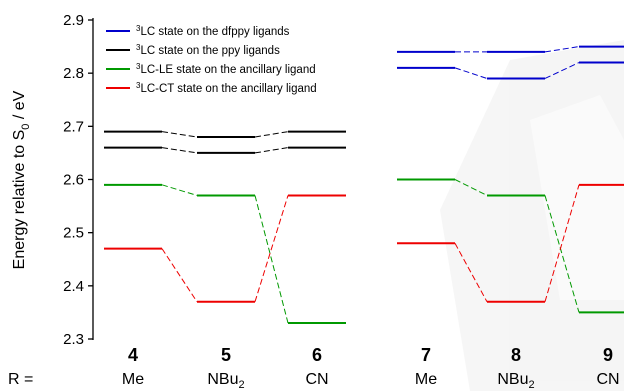  I want to click on legend-entry-text: LC state on the dfppy ligands, so click(214, 32).